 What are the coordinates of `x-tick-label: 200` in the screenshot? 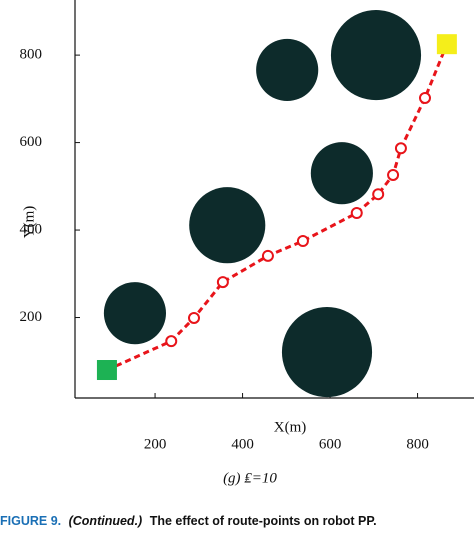 It's located at (155, 444).